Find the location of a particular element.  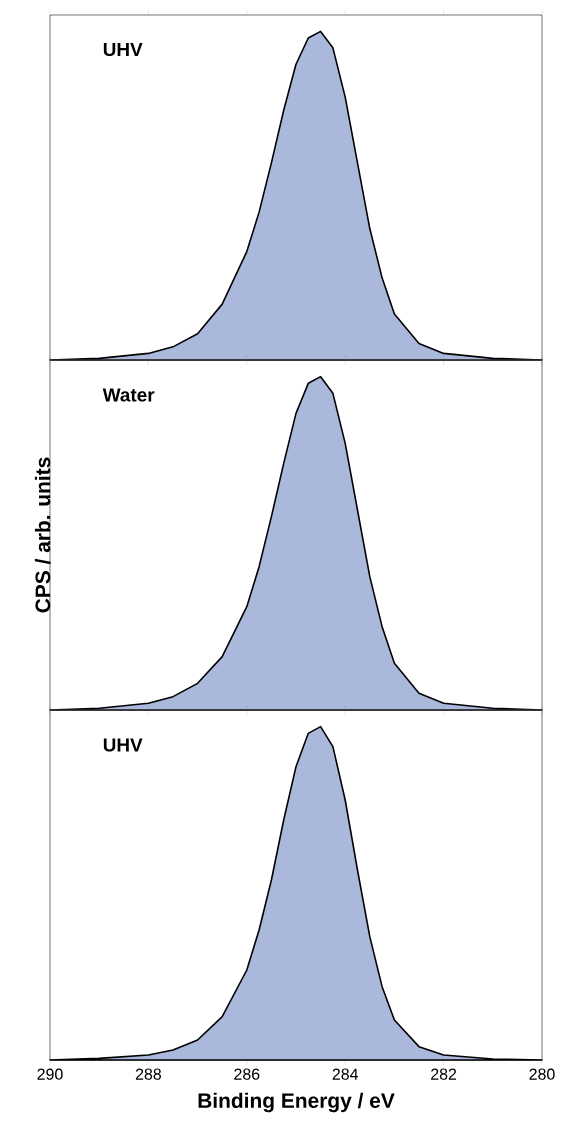

x-tick-label: 290 is located at coordinates (50, 1074).